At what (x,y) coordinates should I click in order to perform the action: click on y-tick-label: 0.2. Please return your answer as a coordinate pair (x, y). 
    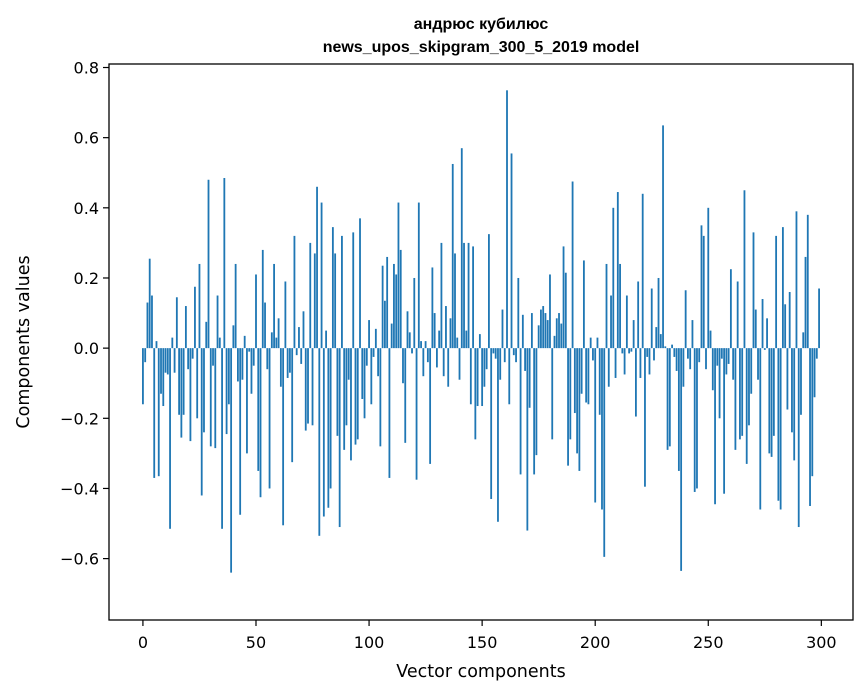
    Looking at the image, I should click on (86, 278).